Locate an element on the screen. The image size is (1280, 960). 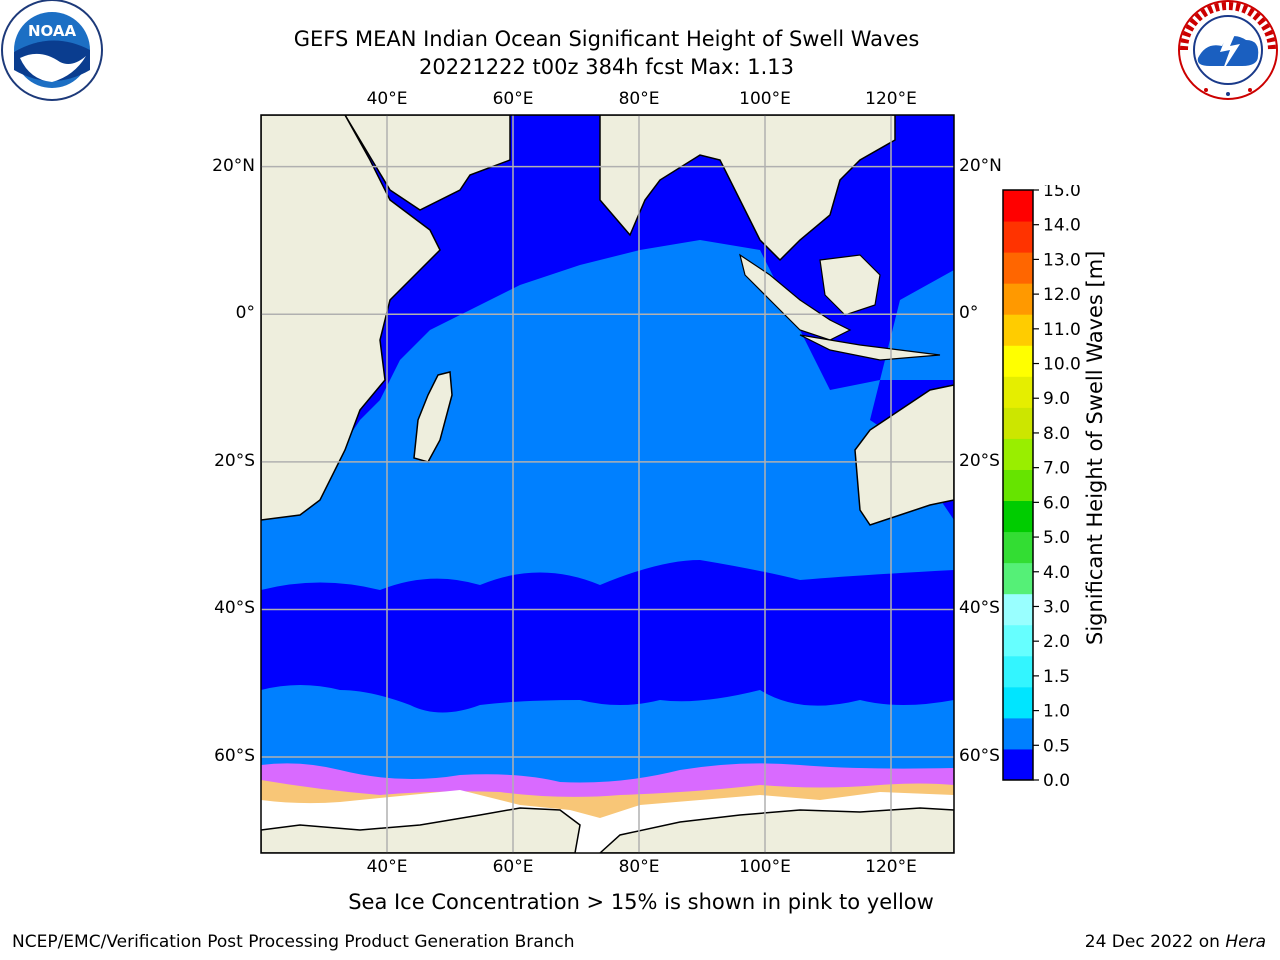
lat-label-left: 60°S is located at coordinates (234, 756).